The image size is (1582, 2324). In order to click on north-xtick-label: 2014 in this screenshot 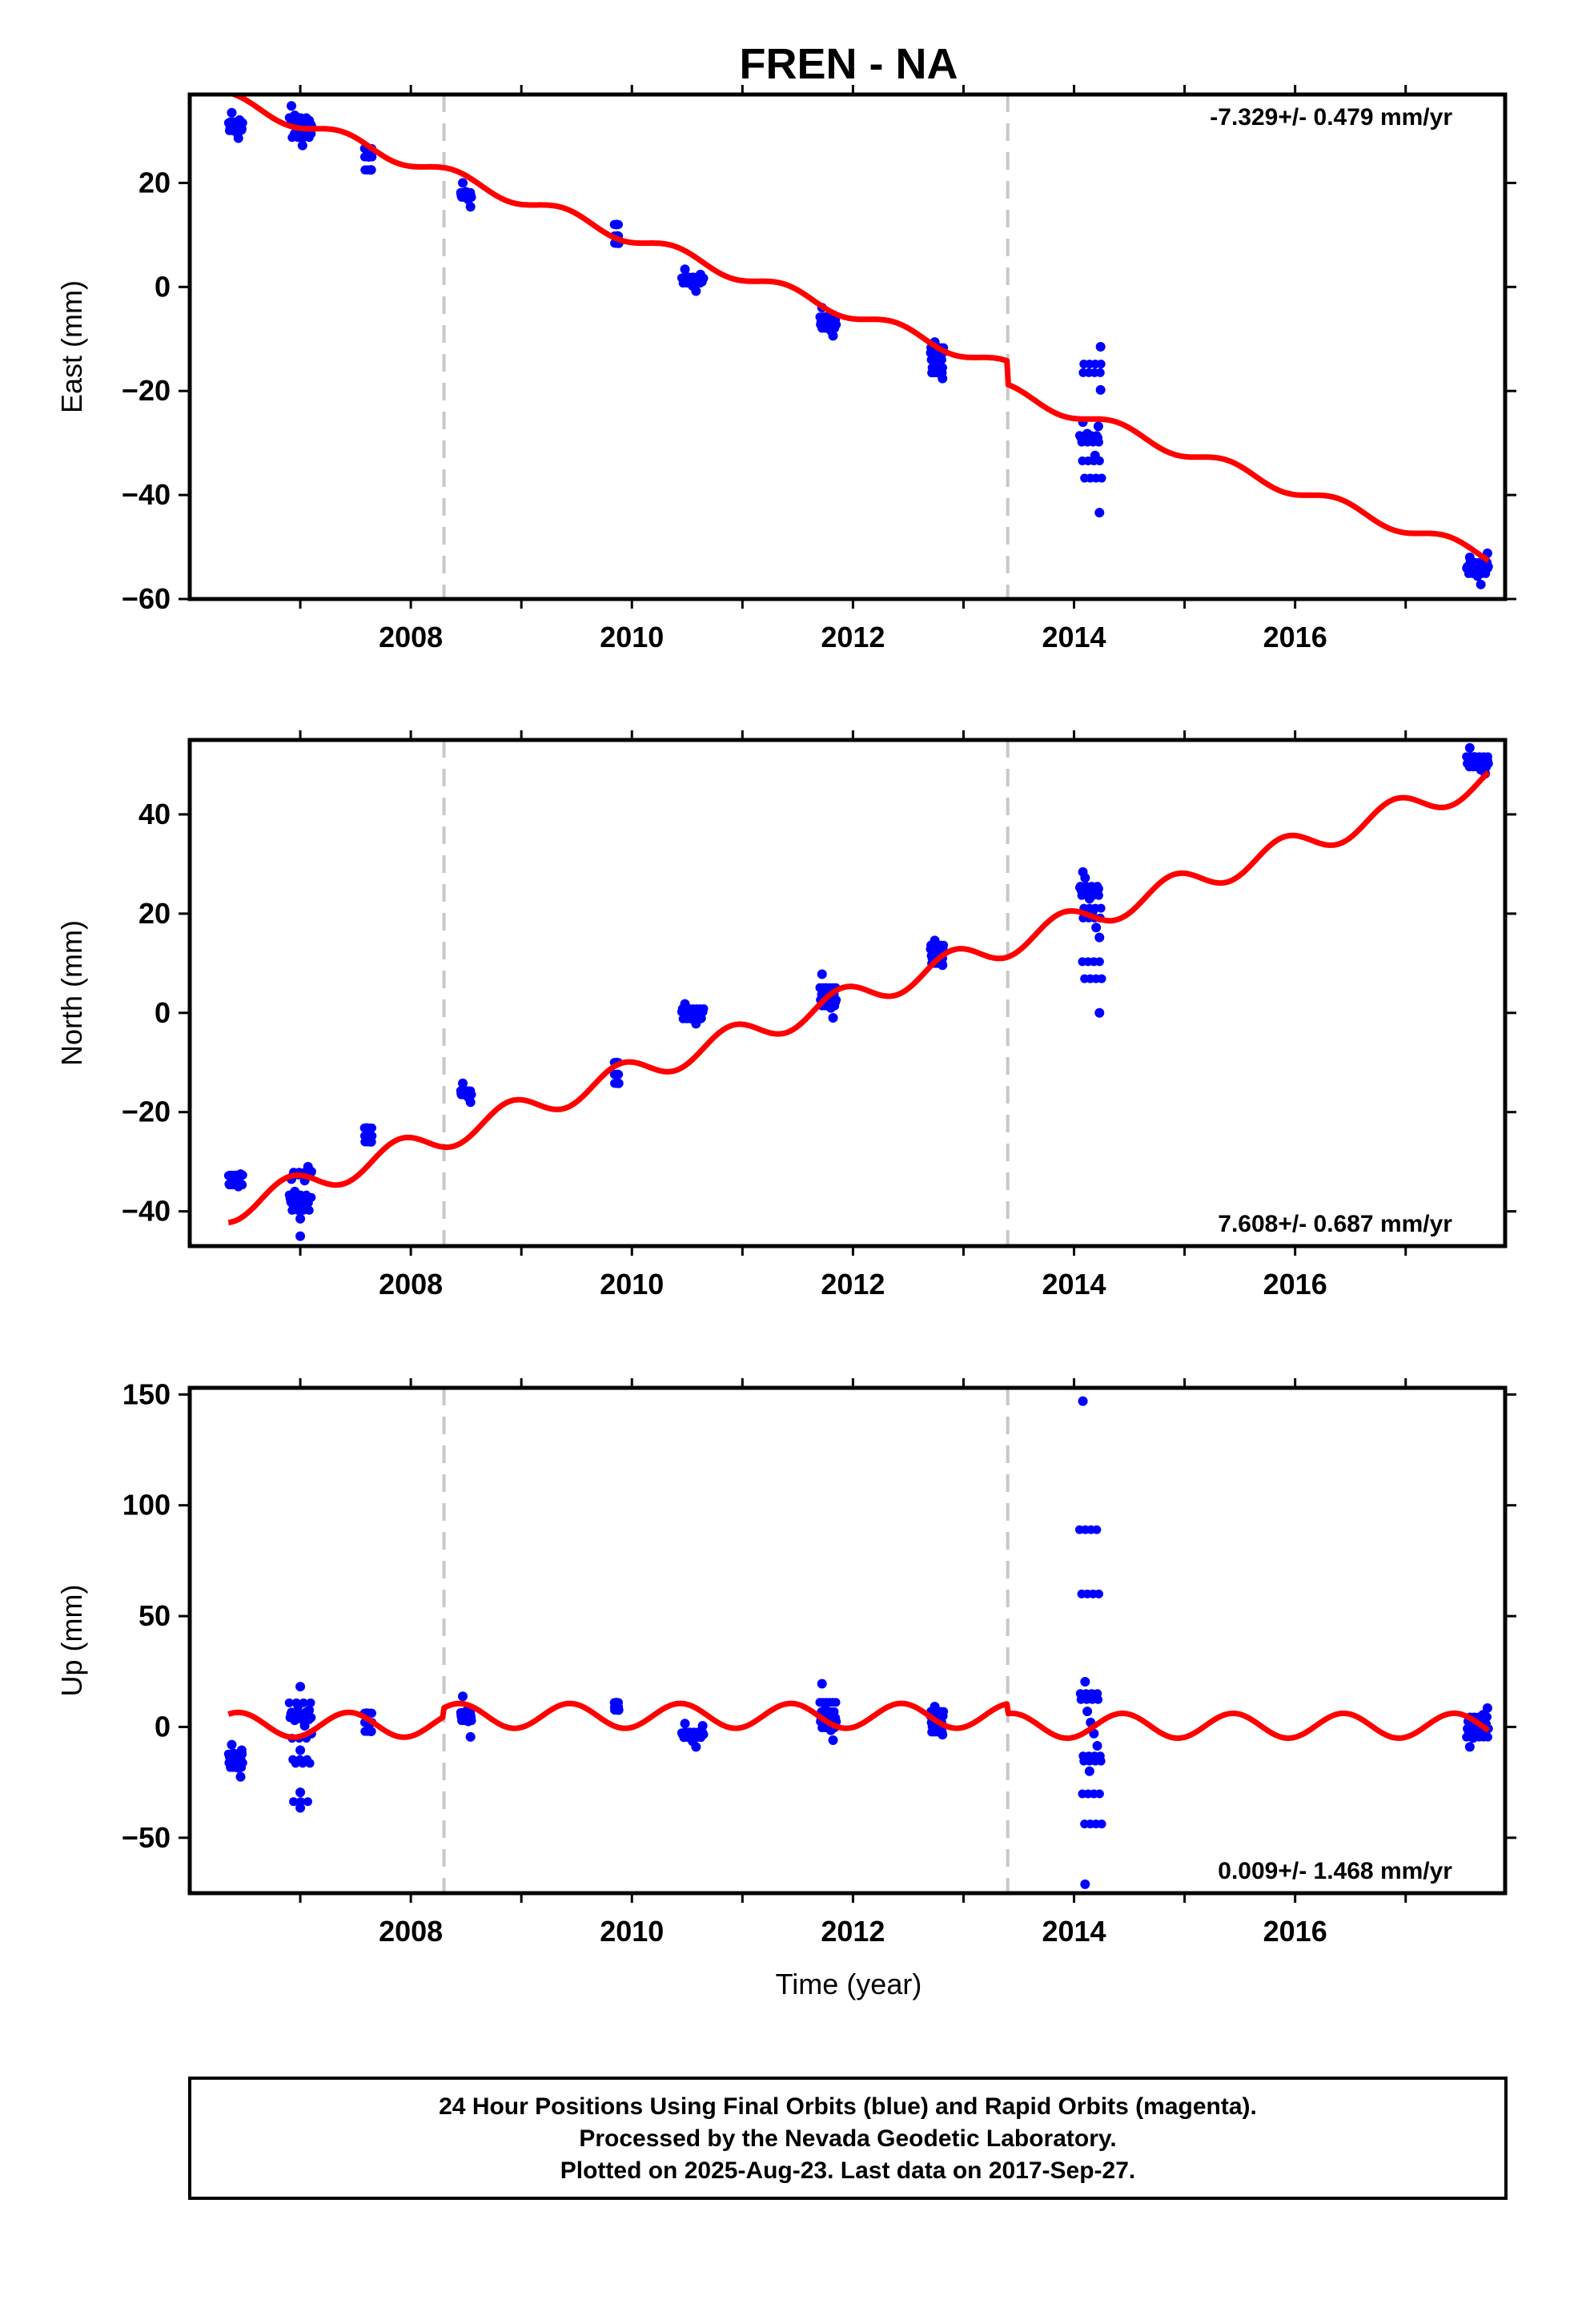, I will do `click(1074, 1284)`.